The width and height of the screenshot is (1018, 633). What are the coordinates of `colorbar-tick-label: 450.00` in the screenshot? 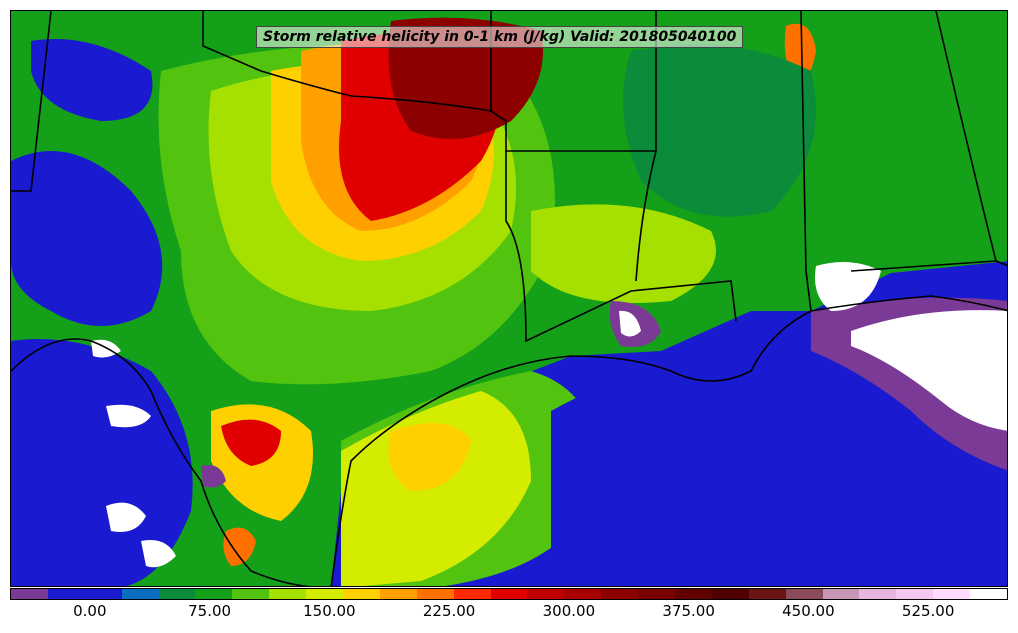 It's located at (808, 611).